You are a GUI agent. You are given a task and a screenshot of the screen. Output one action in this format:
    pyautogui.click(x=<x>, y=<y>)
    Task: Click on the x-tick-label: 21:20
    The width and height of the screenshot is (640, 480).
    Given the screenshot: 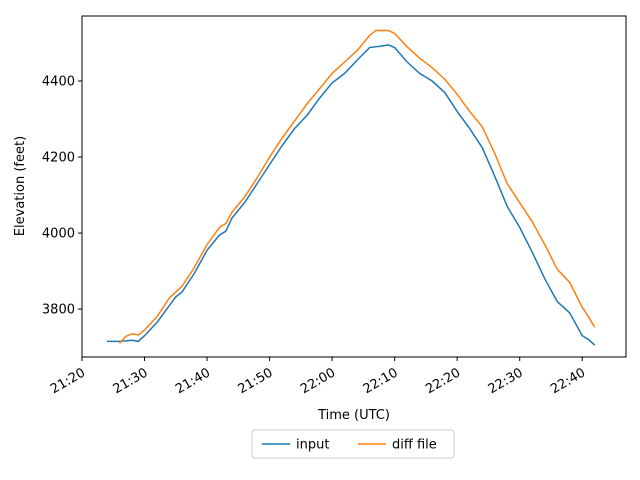 What is the action you would take?
    pyautogui.click(x=68, y=381)
    